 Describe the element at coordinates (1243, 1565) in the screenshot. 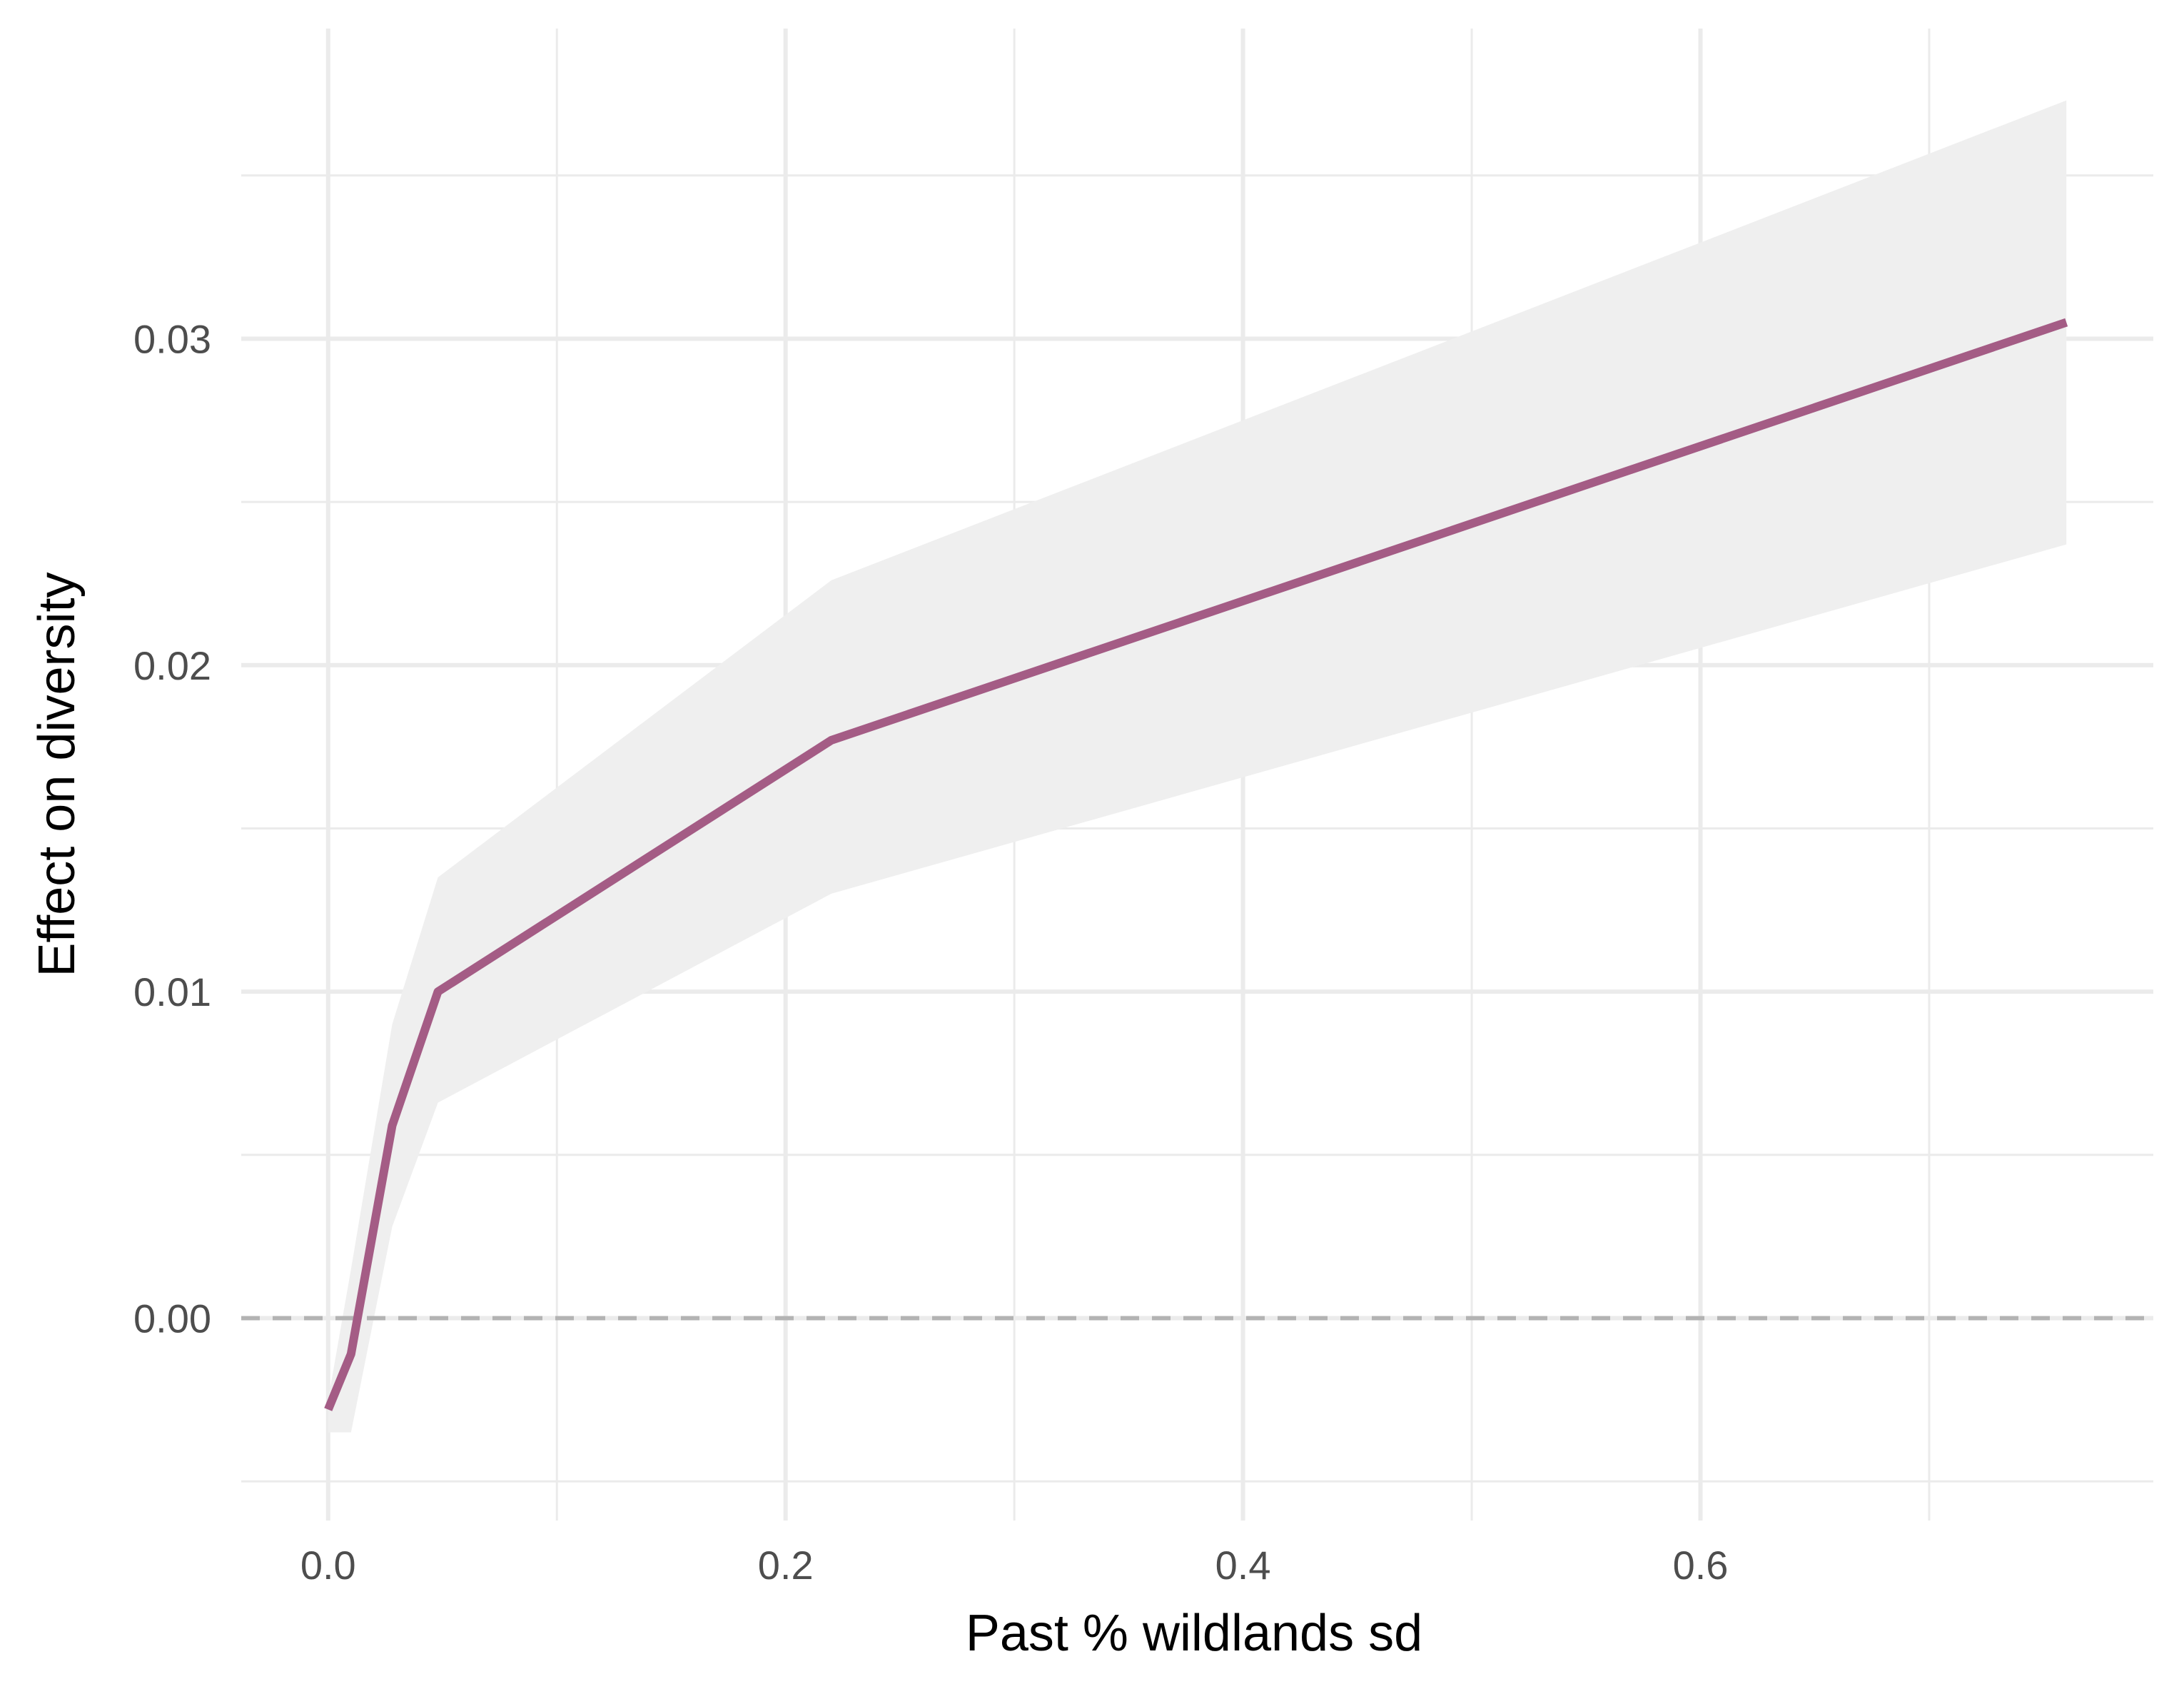

I see `x-tick-label: 0.4` at that location.